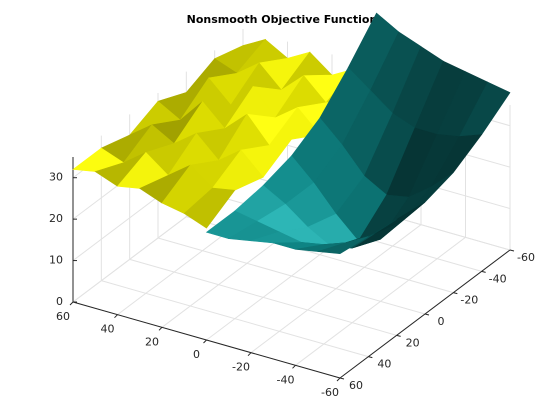 This screenshot has height=420, width=560. Describe the element at coordinates (108, 329) in the screenshot. I see `y-tick-label: 40` at that location.